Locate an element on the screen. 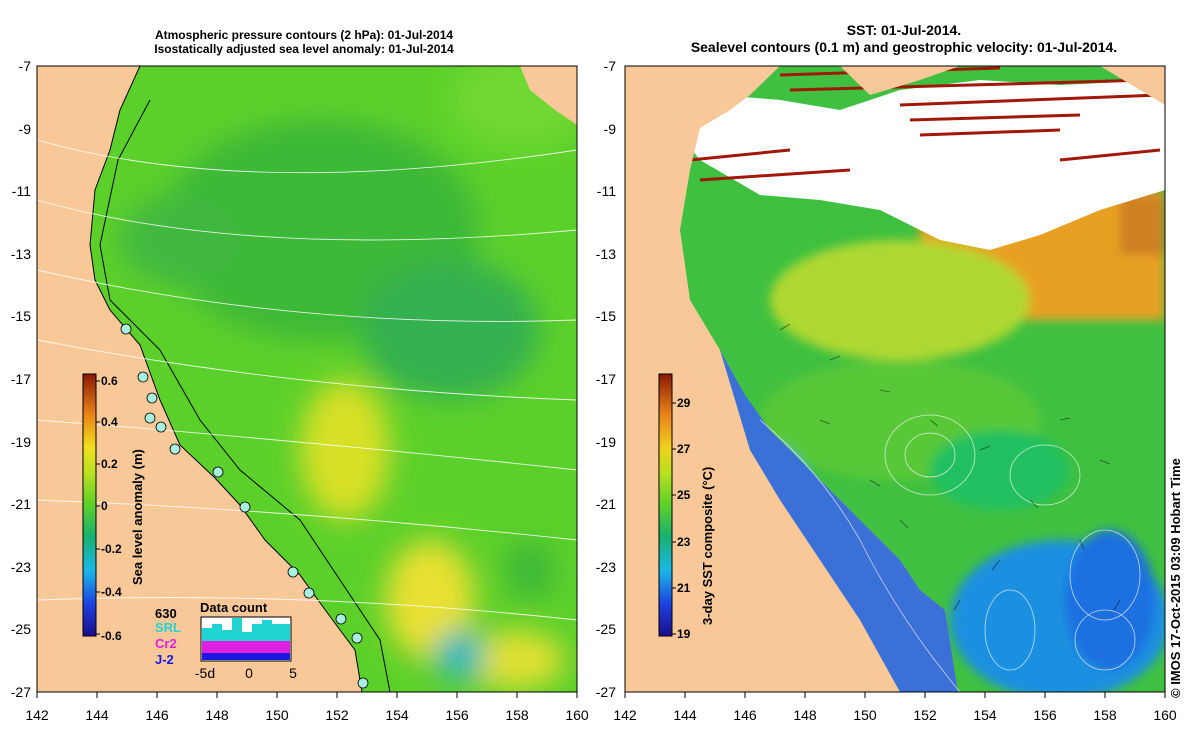 The width and height of the screenshot is (1200, 750). left-lon-tick: 150 is located at coordinates (277, 715).